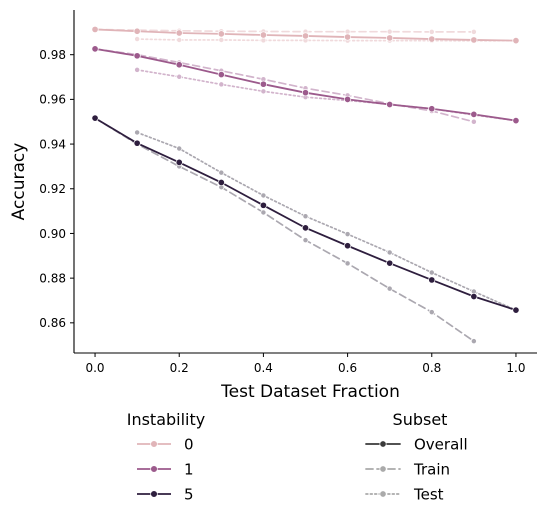 This screenshot has height=520, width=546. Describe the element at coordinates (407, 470) in the screenshot. I see `legend-item-subset-train: Train` at that location.